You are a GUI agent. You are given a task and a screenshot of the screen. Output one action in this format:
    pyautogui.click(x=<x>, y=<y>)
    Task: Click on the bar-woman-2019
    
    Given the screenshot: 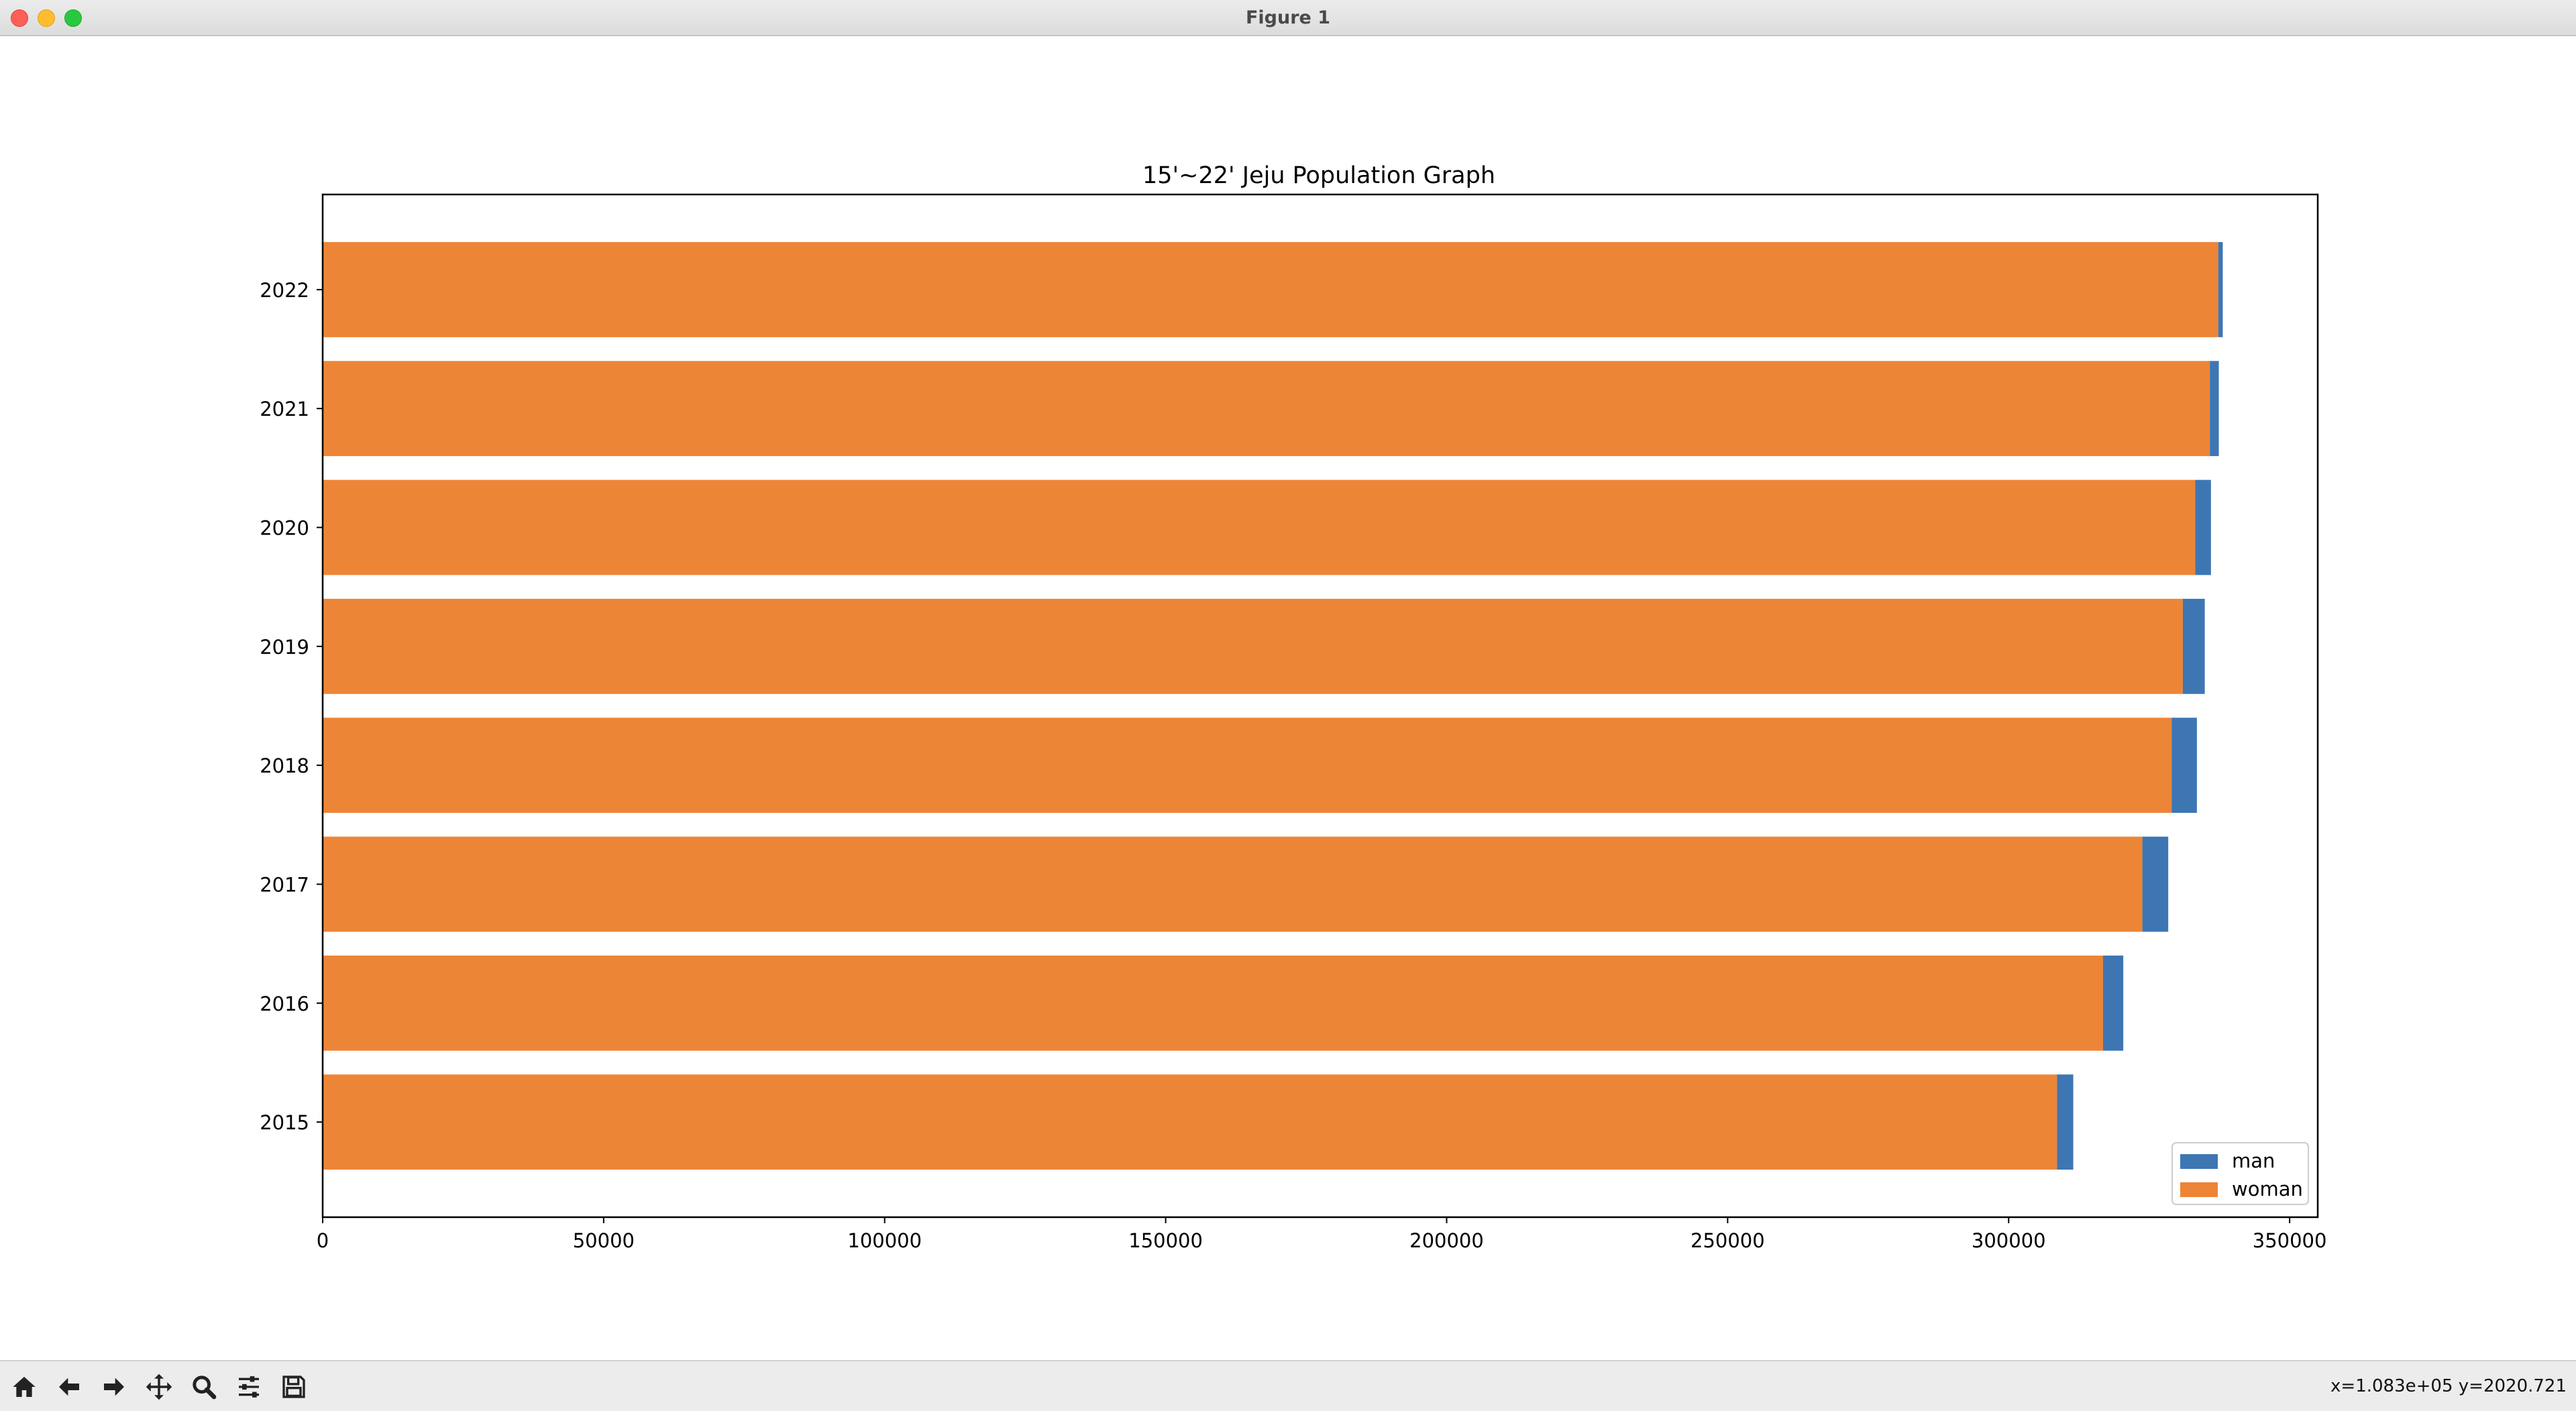 What is the action you would take?
    pyautogui.click(x=1253, y=646)
    